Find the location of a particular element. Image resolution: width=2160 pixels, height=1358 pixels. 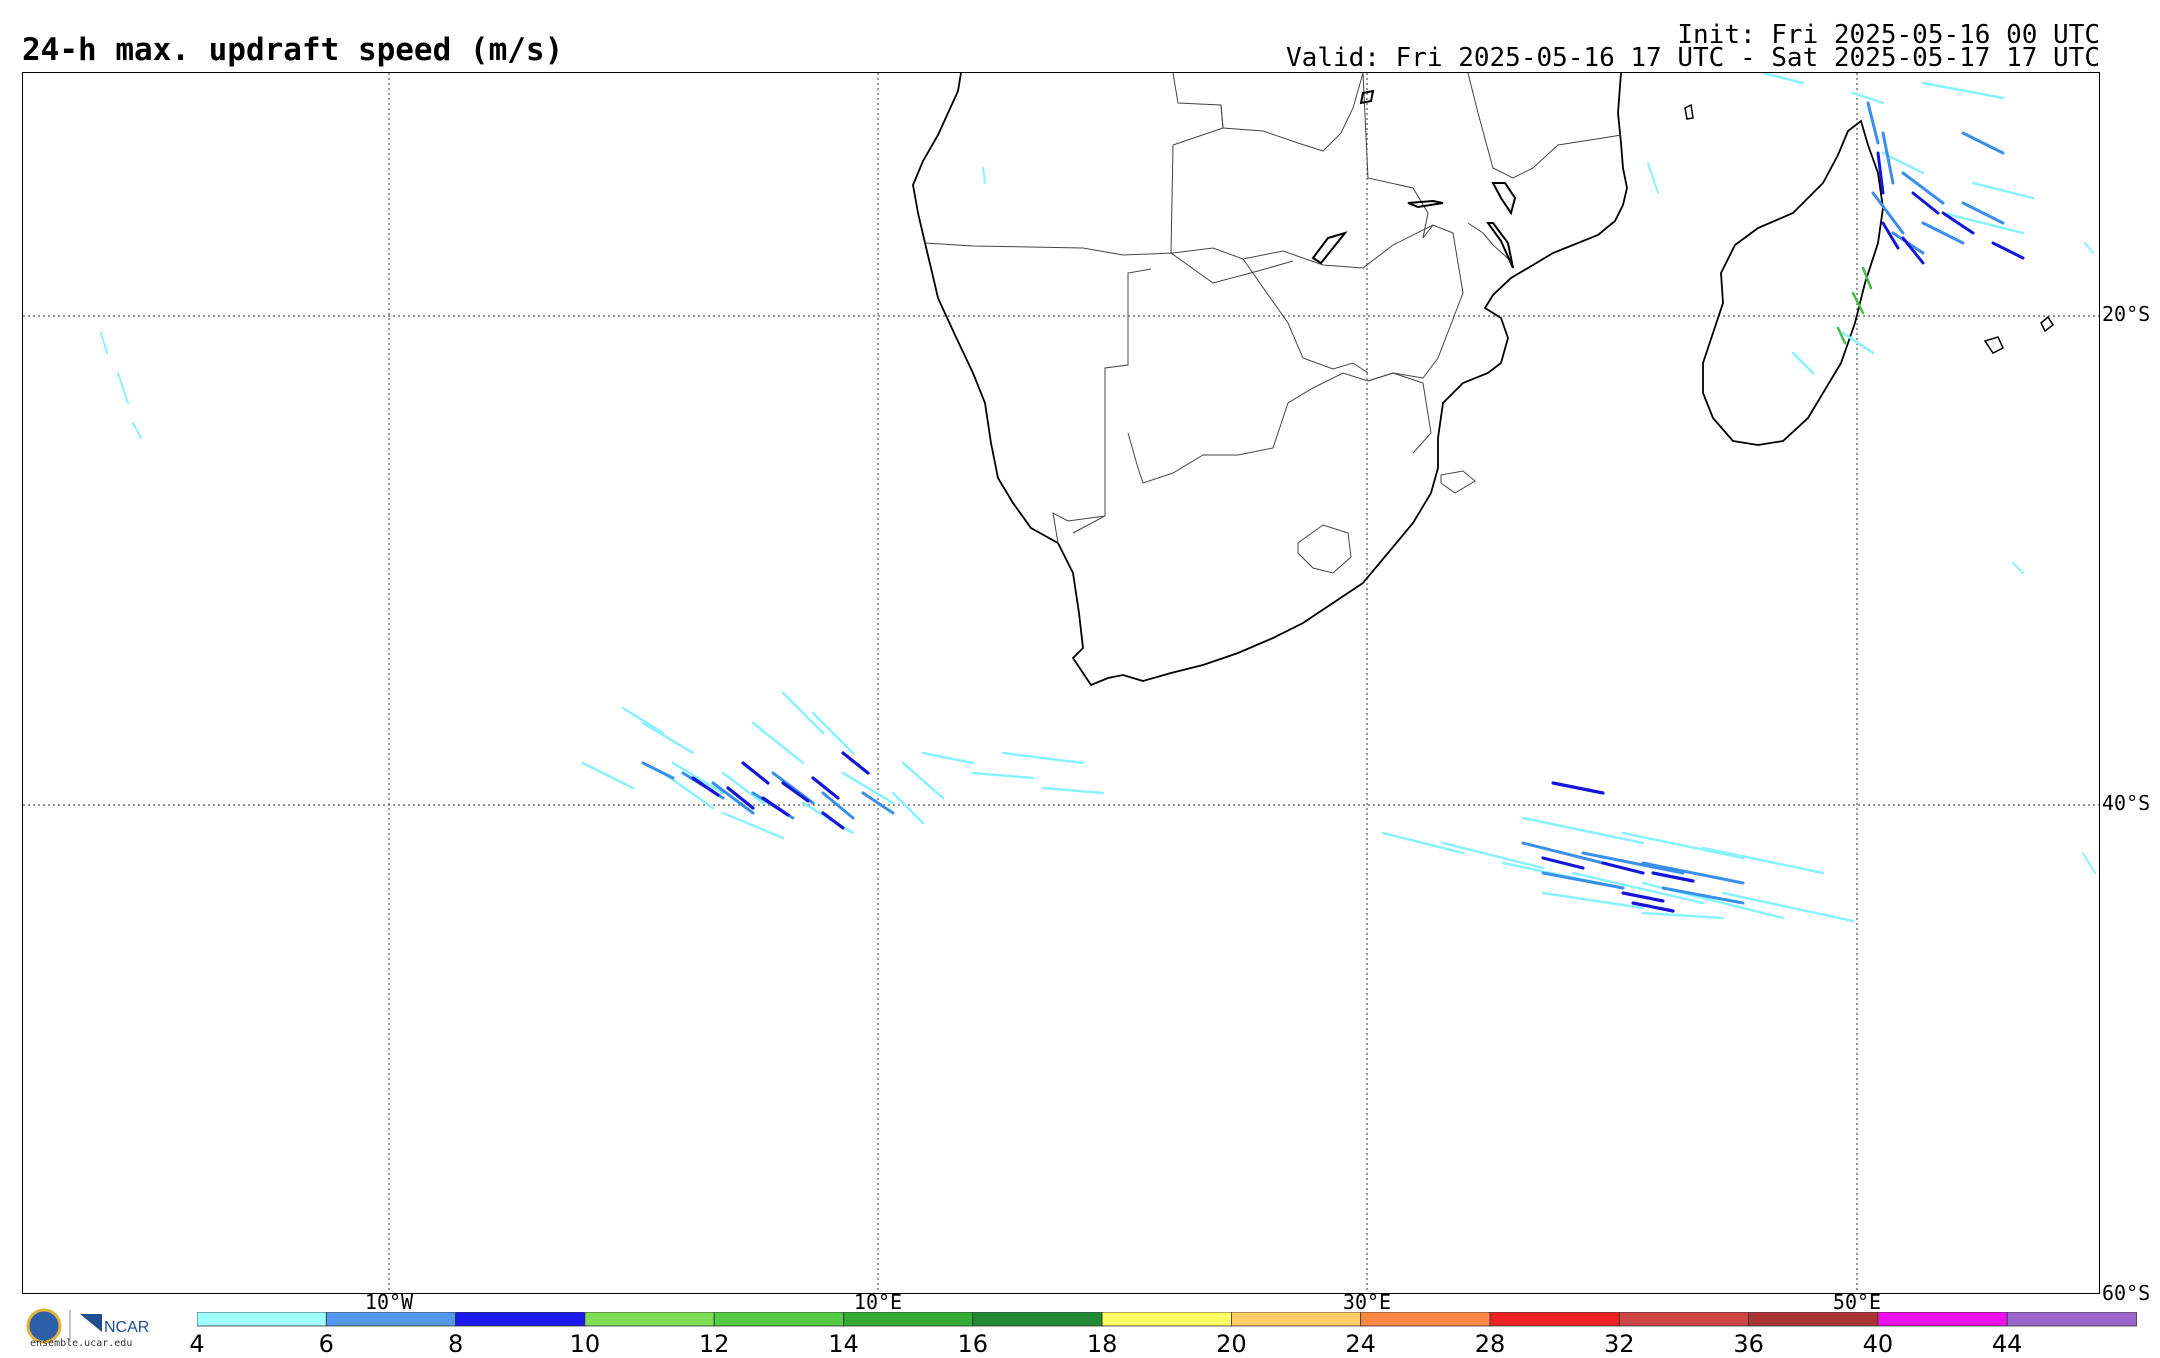

init-time: Init: Fri 2025-05-16 00 UTC is located at coordinates (1888, 35).